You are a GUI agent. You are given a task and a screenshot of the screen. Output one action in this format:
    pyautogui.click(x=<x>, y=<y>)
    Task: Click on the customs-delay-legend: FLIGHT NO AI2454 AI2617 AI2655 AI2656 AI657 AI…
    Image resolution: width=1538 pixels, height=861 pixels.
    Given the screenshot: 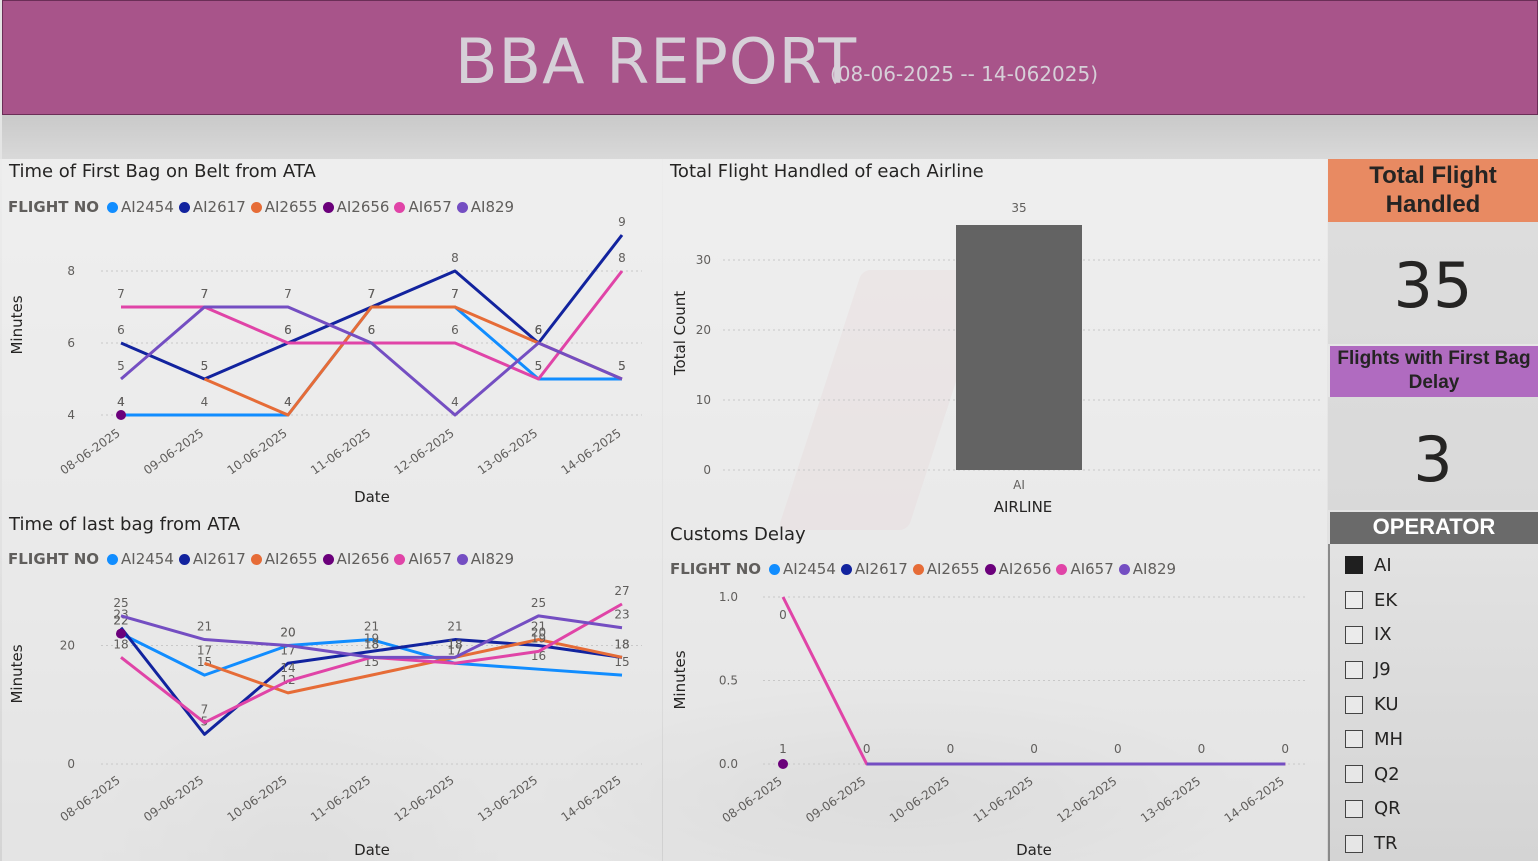 What is the action you would take?
    pyautogui.click(x=925, y=569)
    